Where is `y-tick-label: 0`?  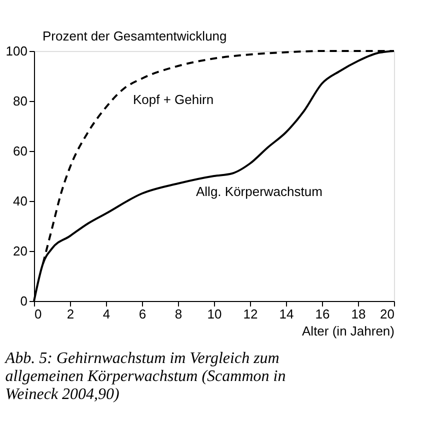
y-tick-label: 0 is located at coordinates (24, 301).